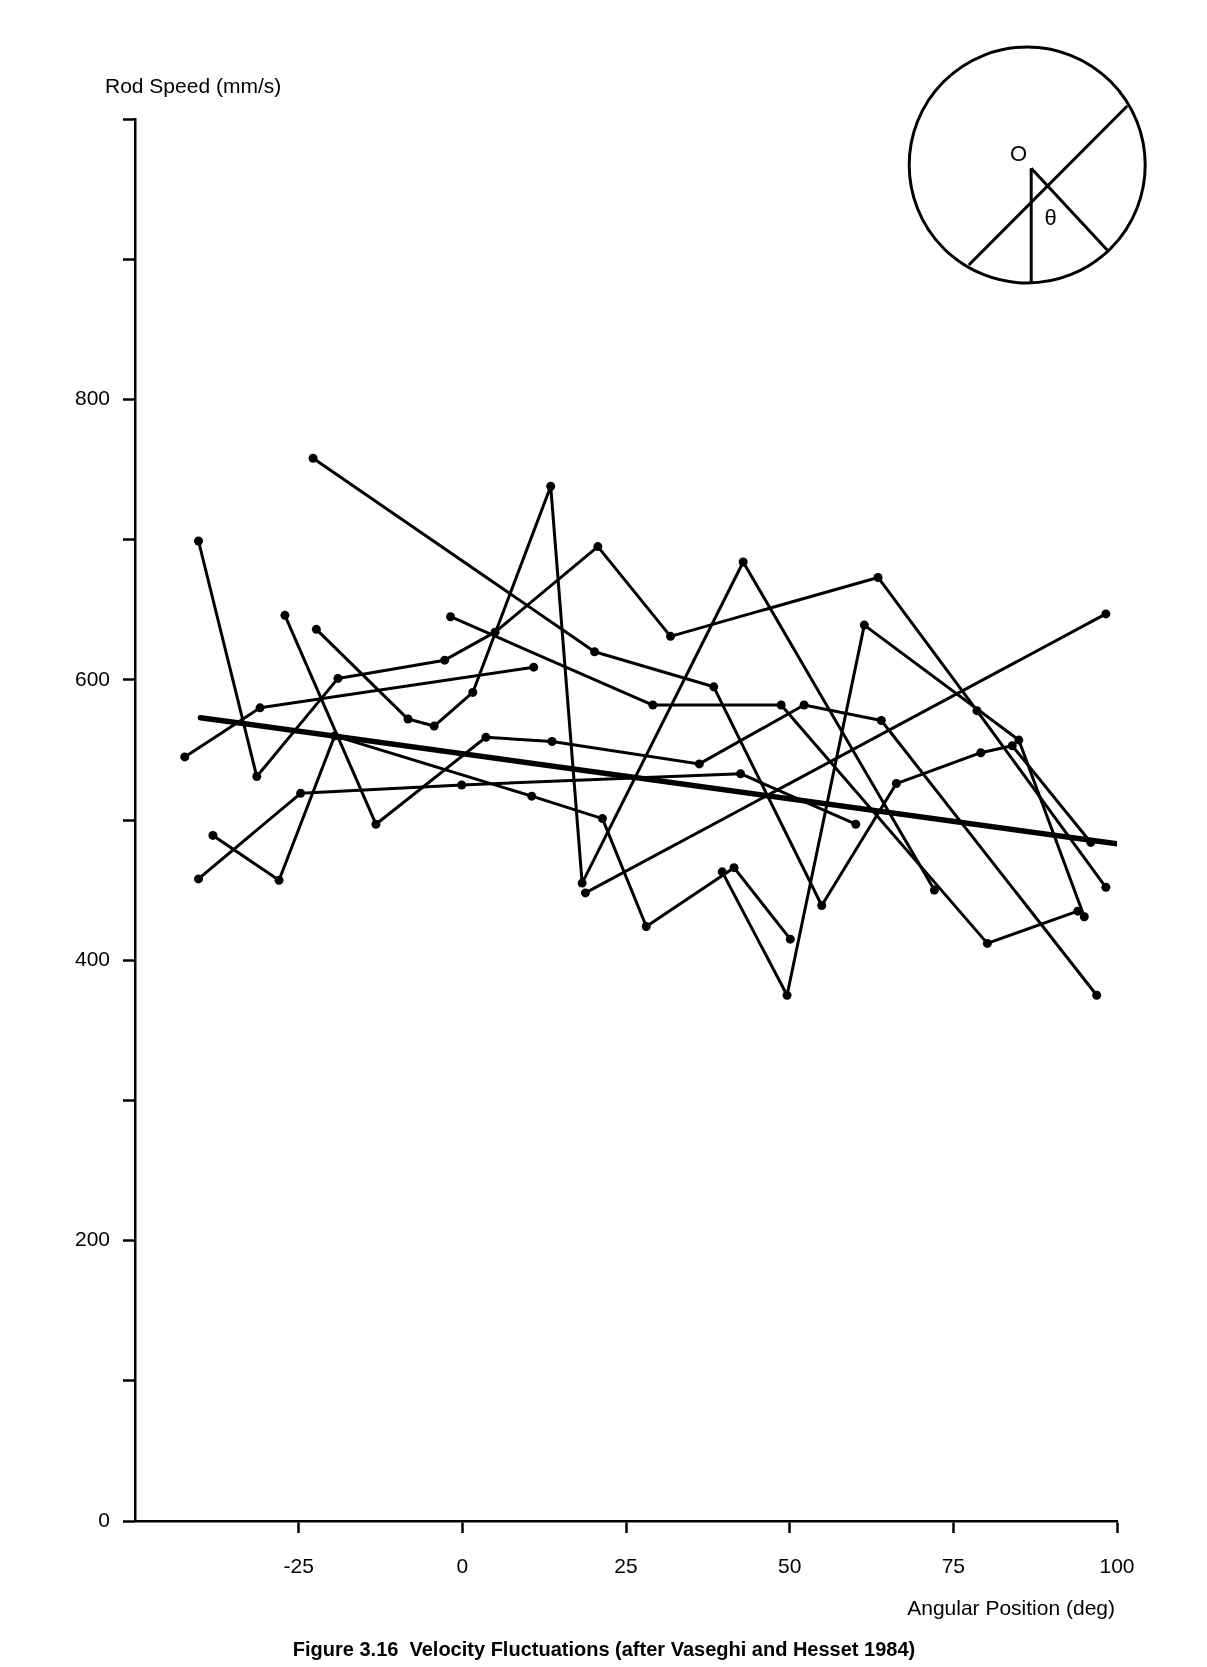 The width and height of the screenshot is (1207, 1667). Describe the element at coordinates (92, 958) in the screenshot. I see `y-tick-label: 400` at that location.